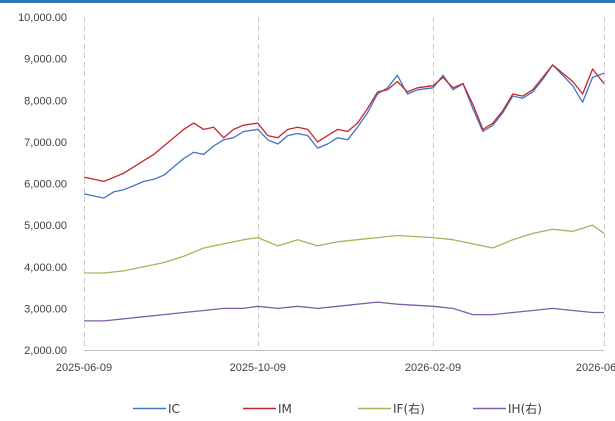 The width and height of the screenshot is (615, 421). What do you see at coordinates (337, 408) in the screenshot?
I see `legend: IC IM IF(右) IH(右)` at bounding box center [337, 408].